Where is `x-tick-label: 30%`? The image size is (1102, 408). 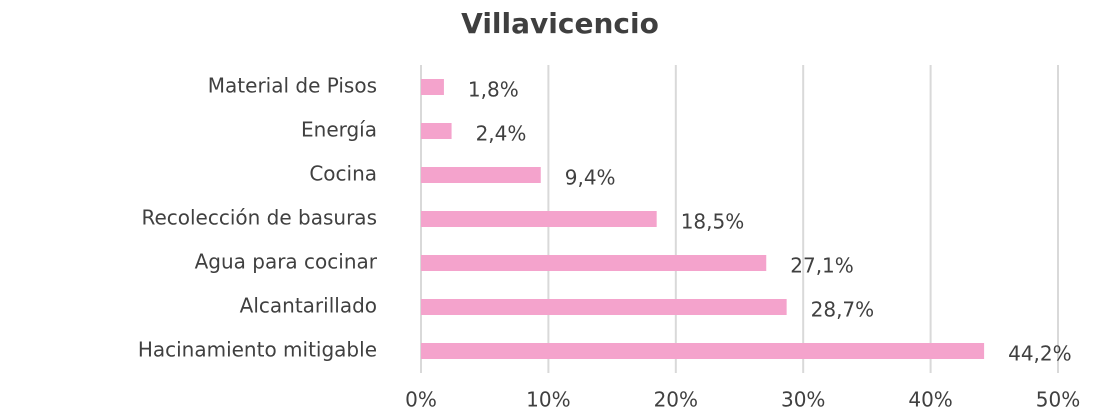
x-tick-label: 30% is located at coordinates (803, 398).